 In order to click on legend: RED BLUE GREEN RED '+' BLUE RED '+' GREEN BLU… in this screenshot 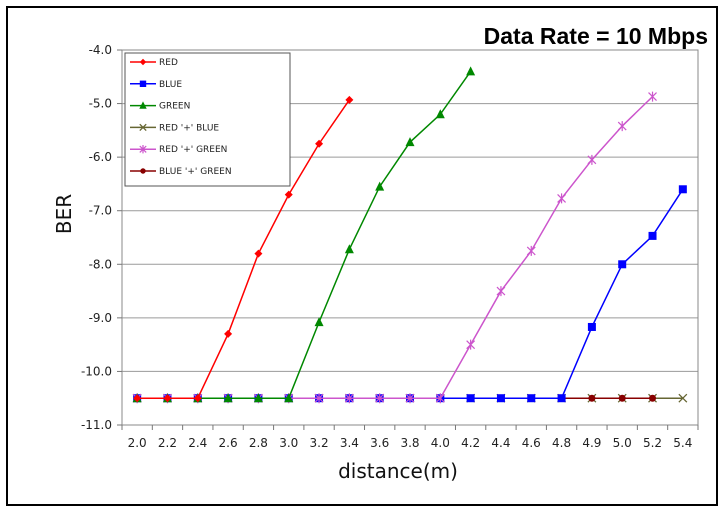, I will do `click(207, 119)`.